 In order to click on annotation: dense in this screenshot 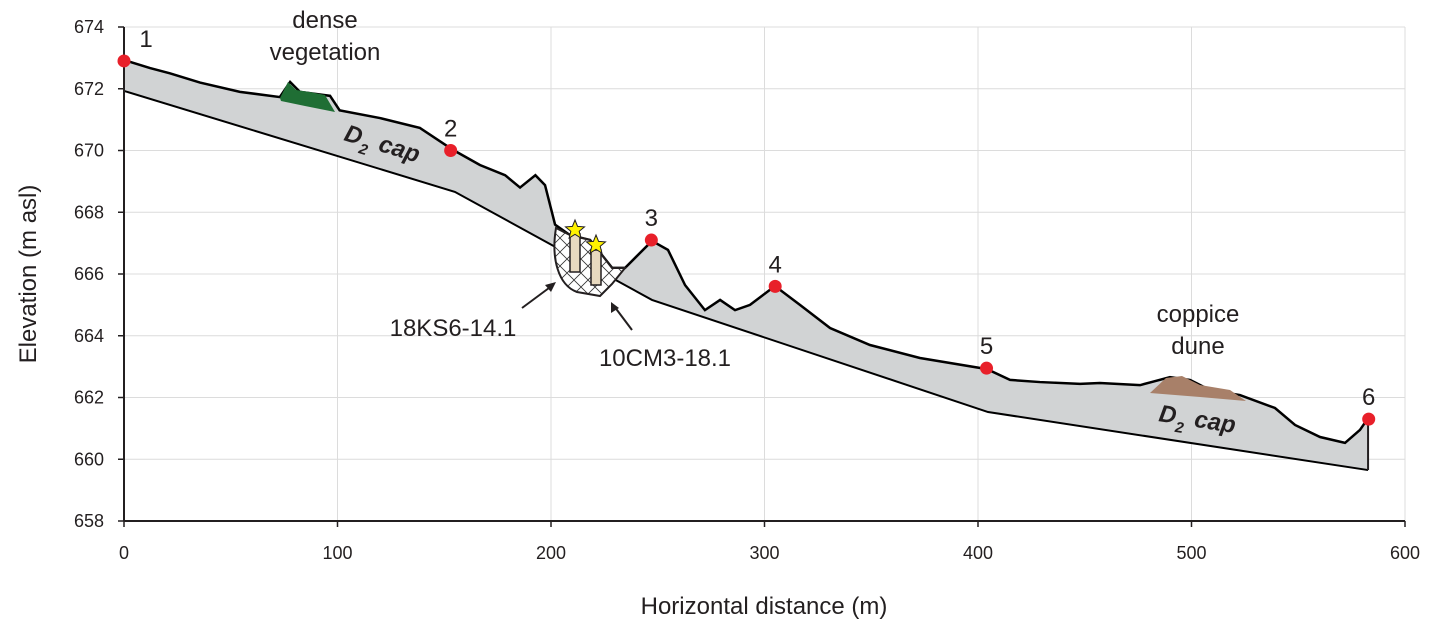, I will do `click(324, 20)`.